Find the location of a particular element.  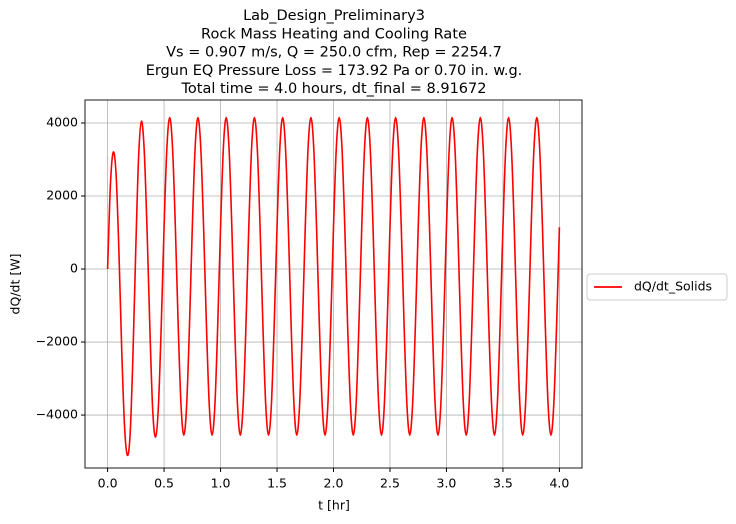

chart-title: Lab_Design_Preliminary3 is located at coordinates (334, 16).